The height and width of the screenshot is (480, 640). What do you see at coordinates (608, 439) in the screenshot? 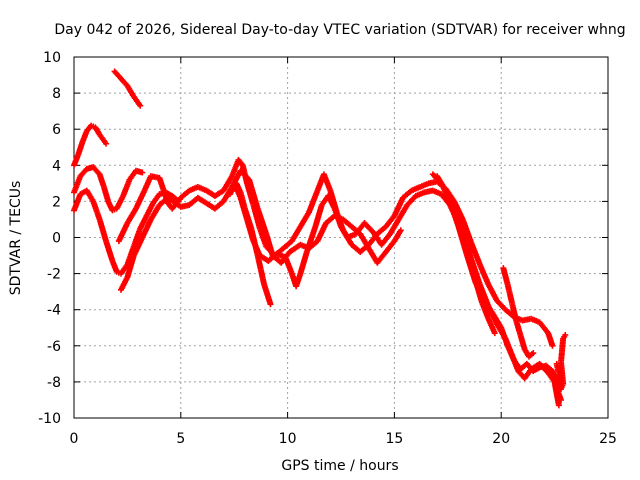
I see `x-tick-label: 25` at bounding box center [608, 439].